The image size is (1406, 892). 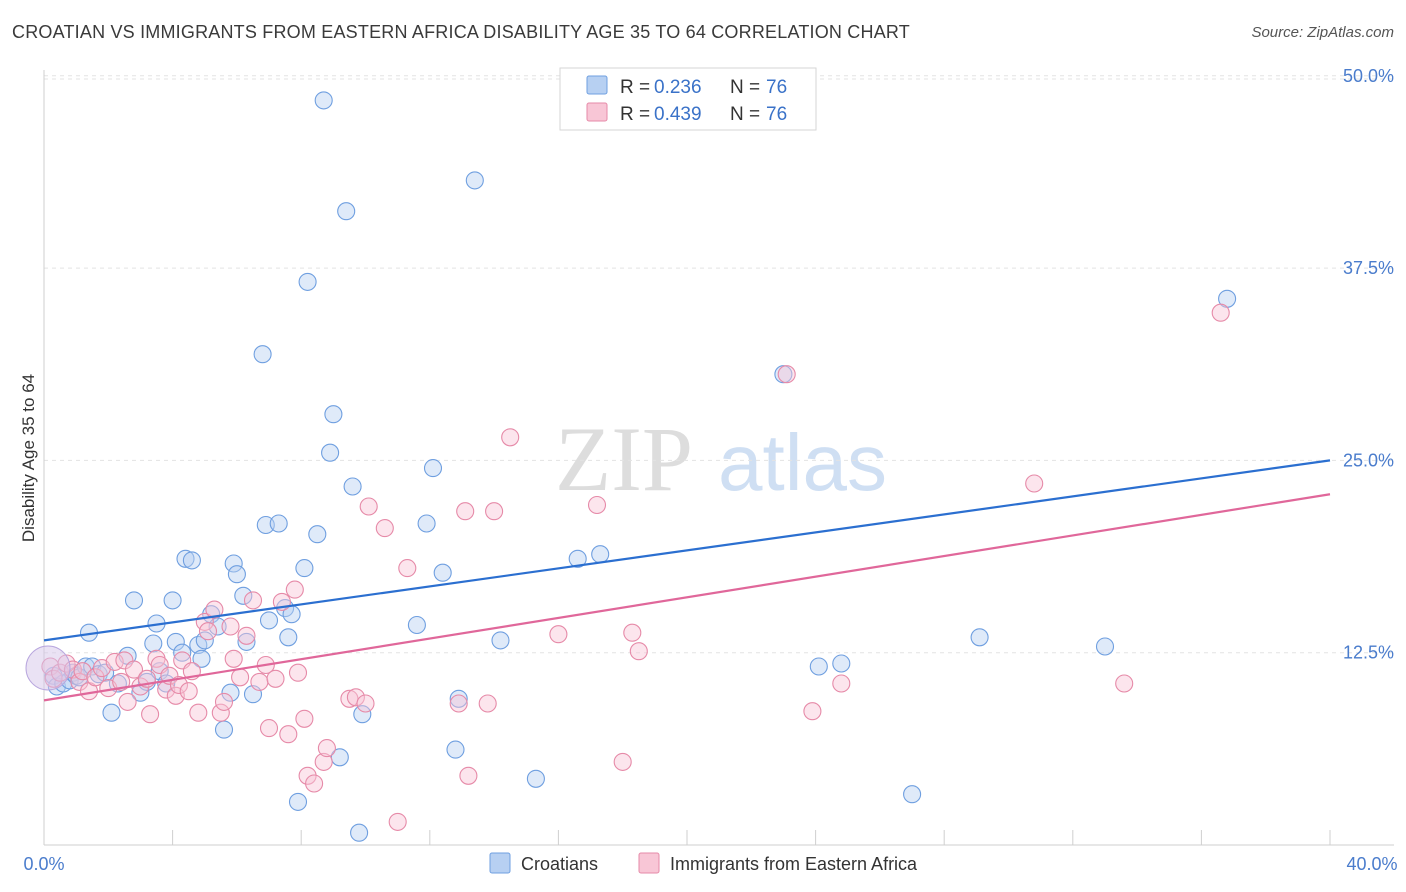 I want to click on y-tick-label-3: 50.0%, so click(x=1368, y=76).